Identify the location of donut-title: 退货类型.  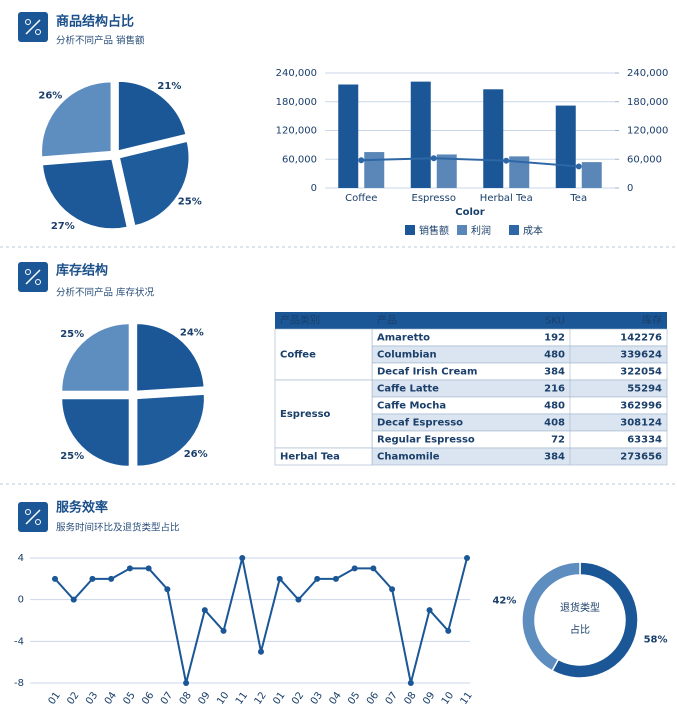
(580, 607).